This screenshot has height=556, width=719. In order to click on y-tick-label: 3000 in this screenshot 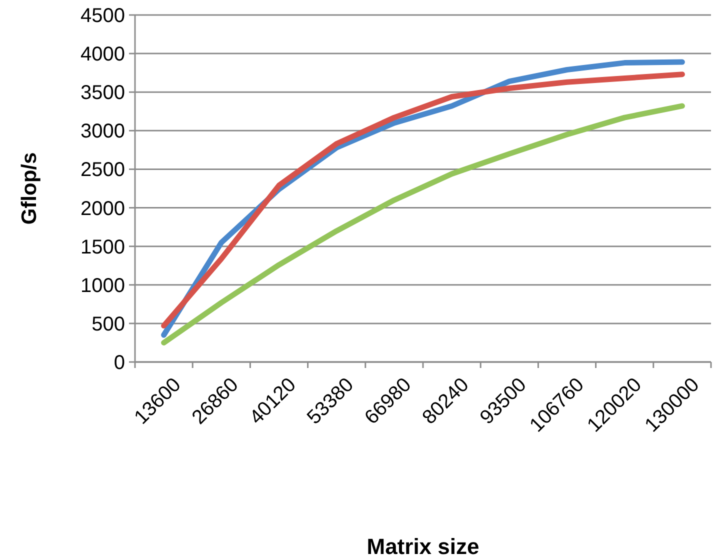, I will do `click(102, 131)`.